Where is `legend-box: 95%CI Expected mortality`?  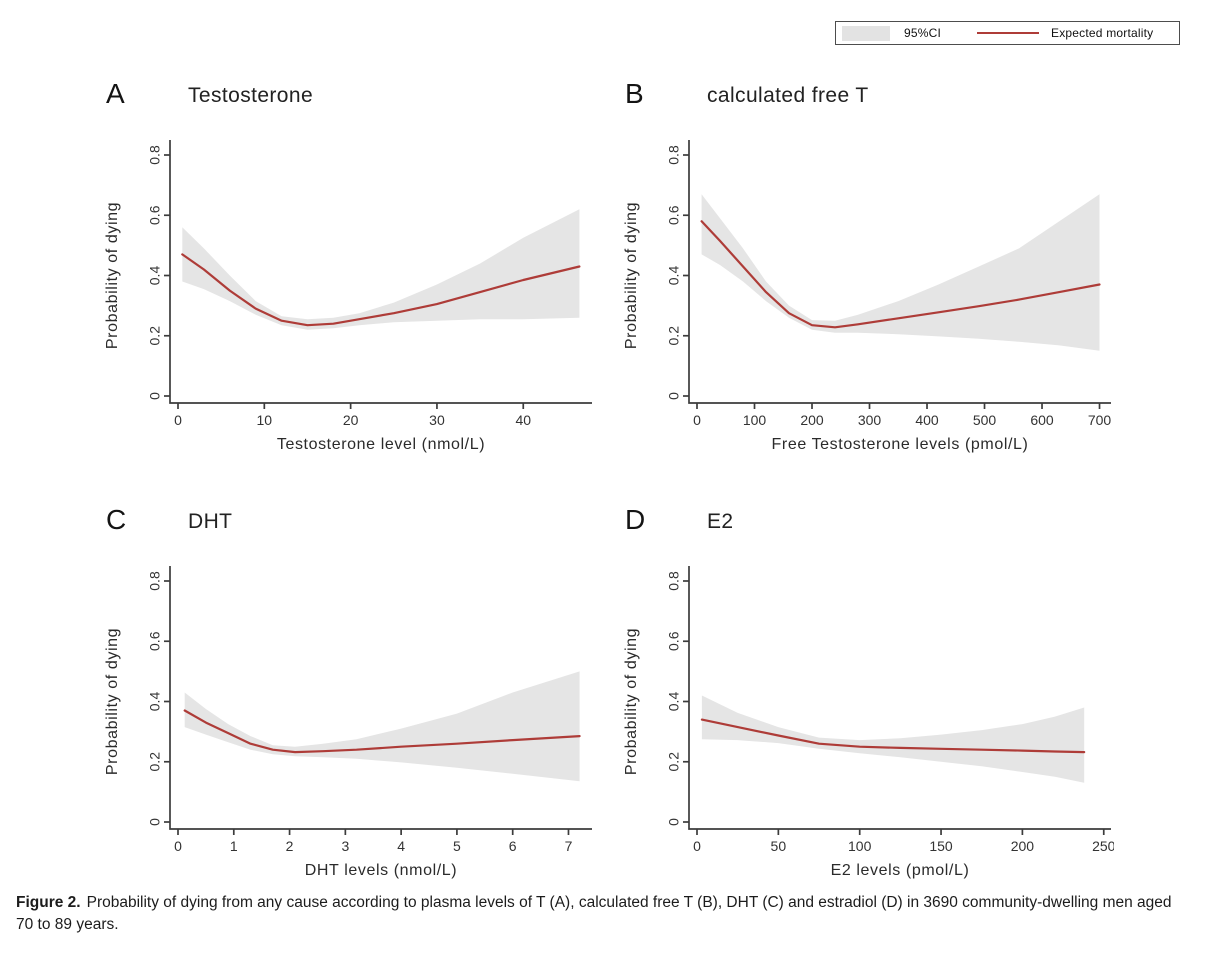 legend-box: 95%CI Expected mortality is located at coordinates (1007, 33).